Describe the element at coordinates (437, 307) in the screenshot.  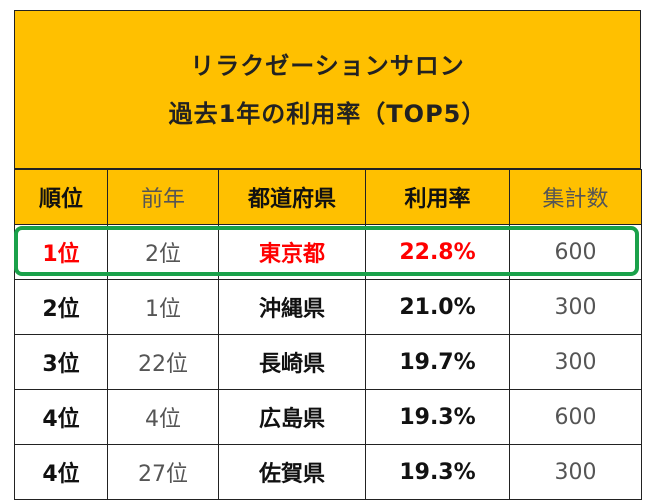
I see `rate-cell: 21.0%` at that location.